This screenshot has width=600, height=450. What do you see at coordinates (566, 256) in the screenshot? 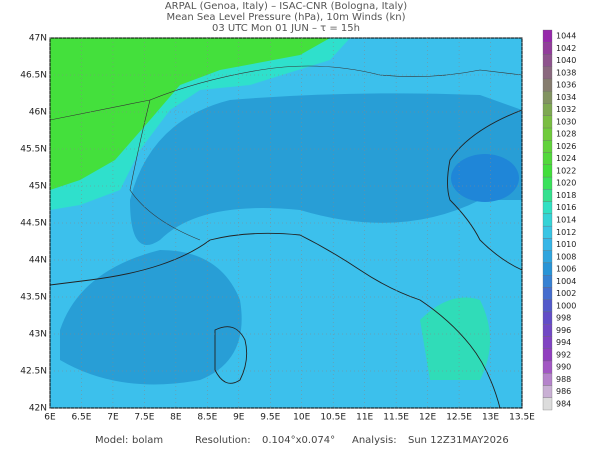
I see `colorbar-label: 1008` at bounding box center [566, 256].